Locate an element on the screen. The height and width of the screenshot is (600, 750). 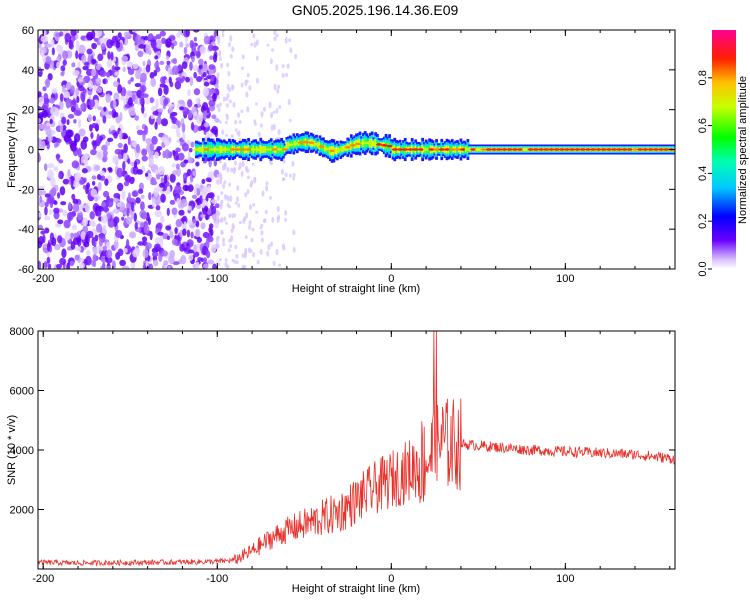
colorbar-label: Normalized spectral amplitude is located at coordinates (743, 150).